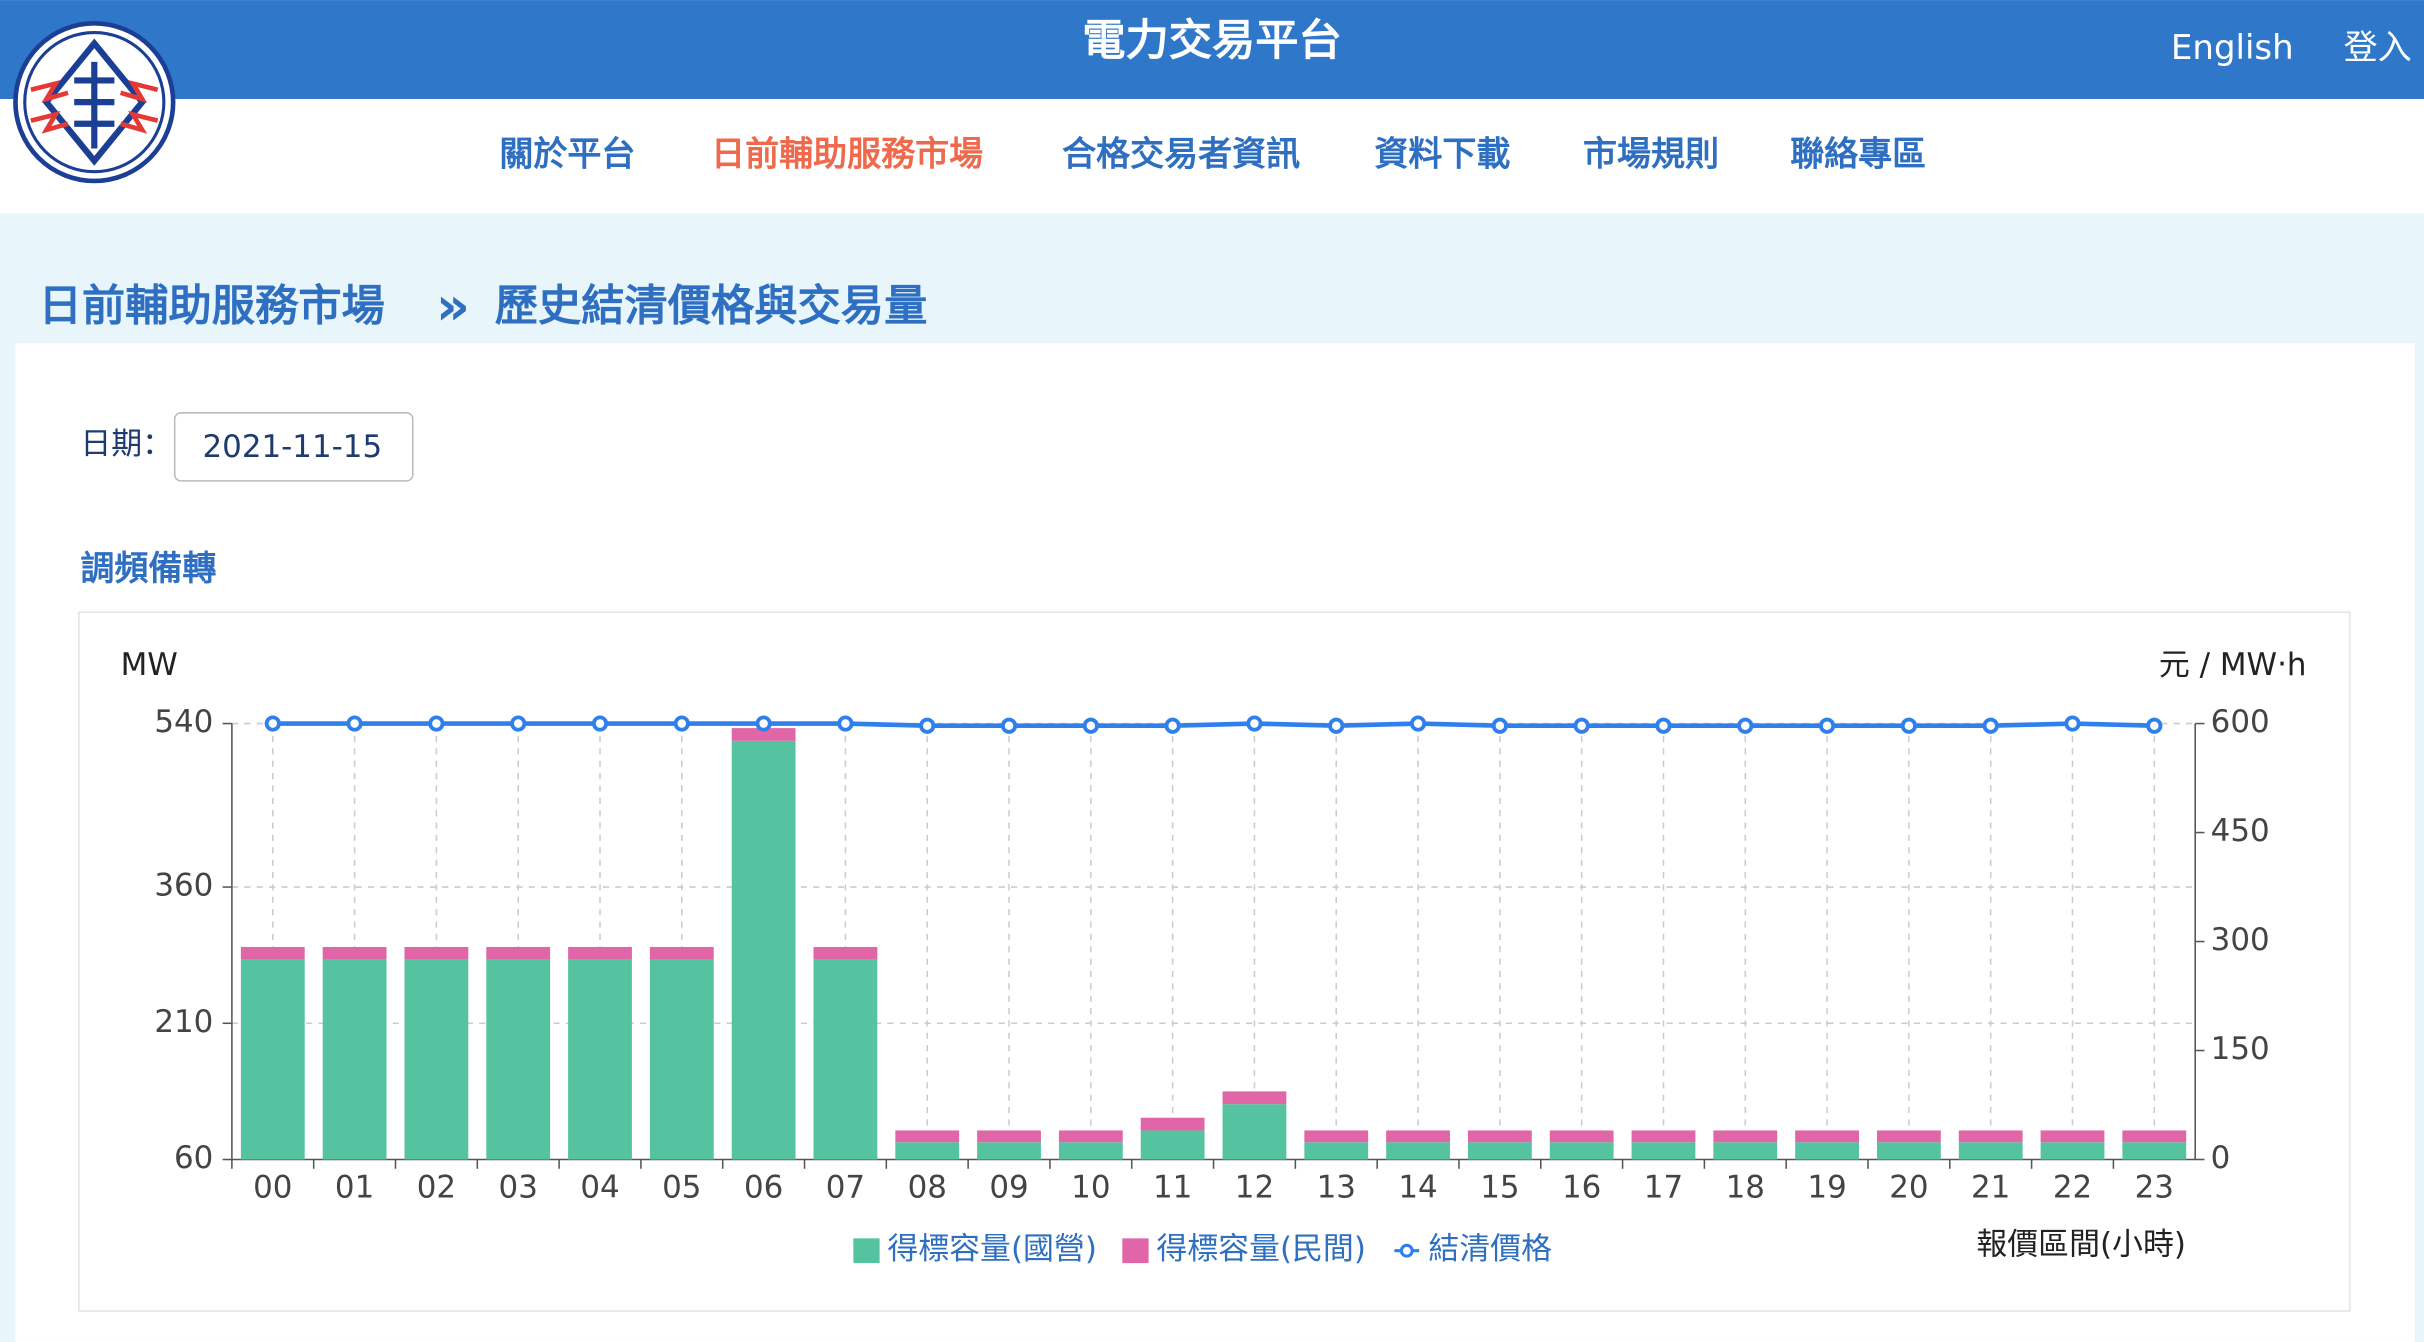  I want to click on date-input, so click(293, 447).